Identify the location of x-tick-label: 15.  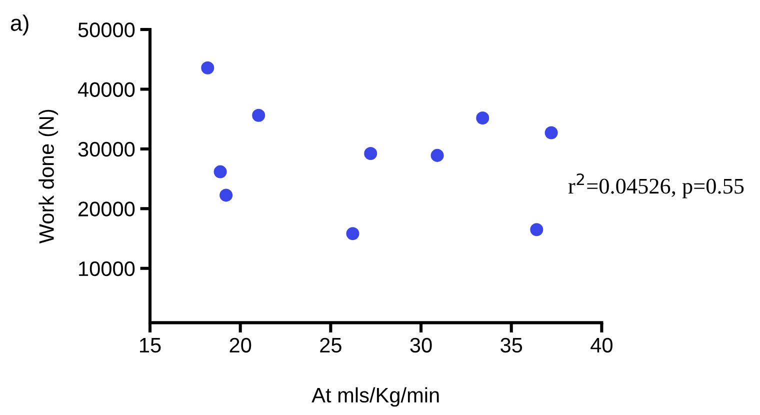
(150, 345).